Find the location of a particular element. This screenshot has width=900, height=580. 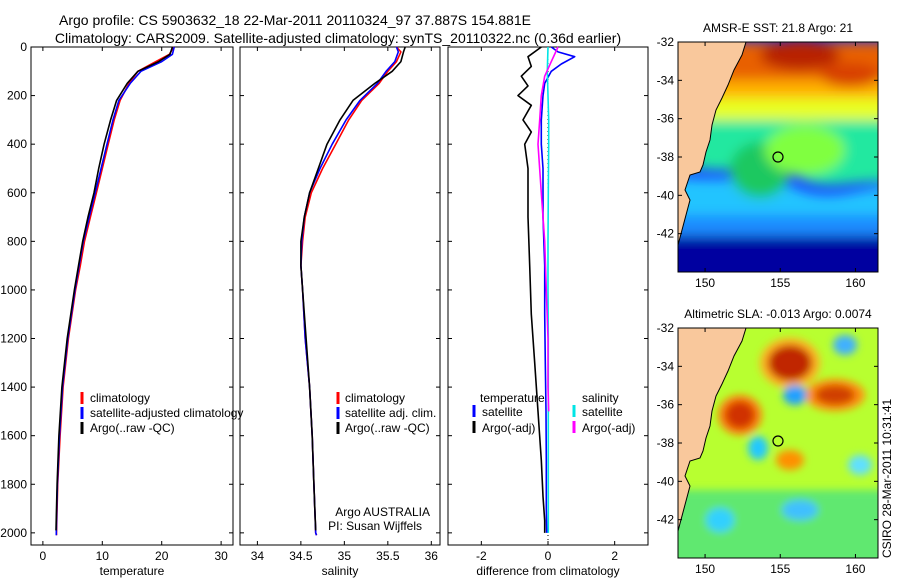

pi-annotation: PI: Susan Wijffels is located at coordinates (375, 526).